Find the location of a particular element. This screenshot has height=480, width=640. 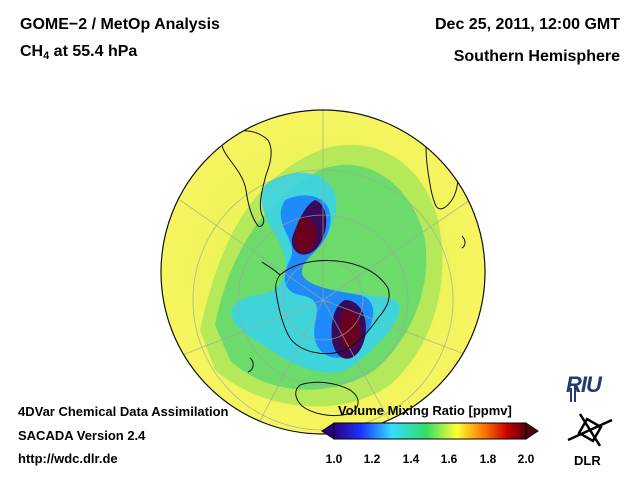

colorbar-tick: 1.8 is located at coordinates (488, 459).